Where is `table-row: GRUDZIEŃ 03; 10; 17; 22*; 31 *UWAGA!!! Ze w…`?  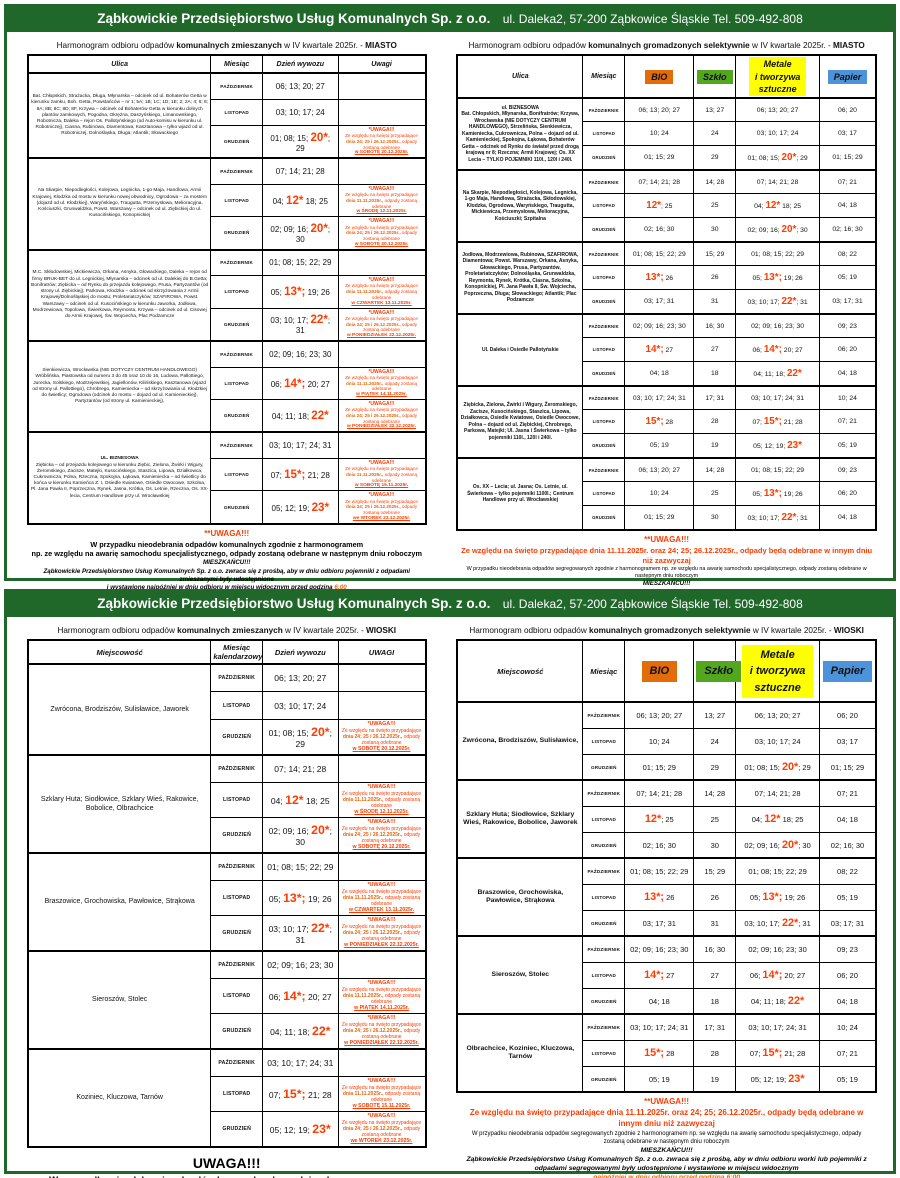
table-row: GRUDZIEŃ 03; 10; 17; 22*; 31 *UWAGA!!! Ze w… is located at coordinates (227, 933).